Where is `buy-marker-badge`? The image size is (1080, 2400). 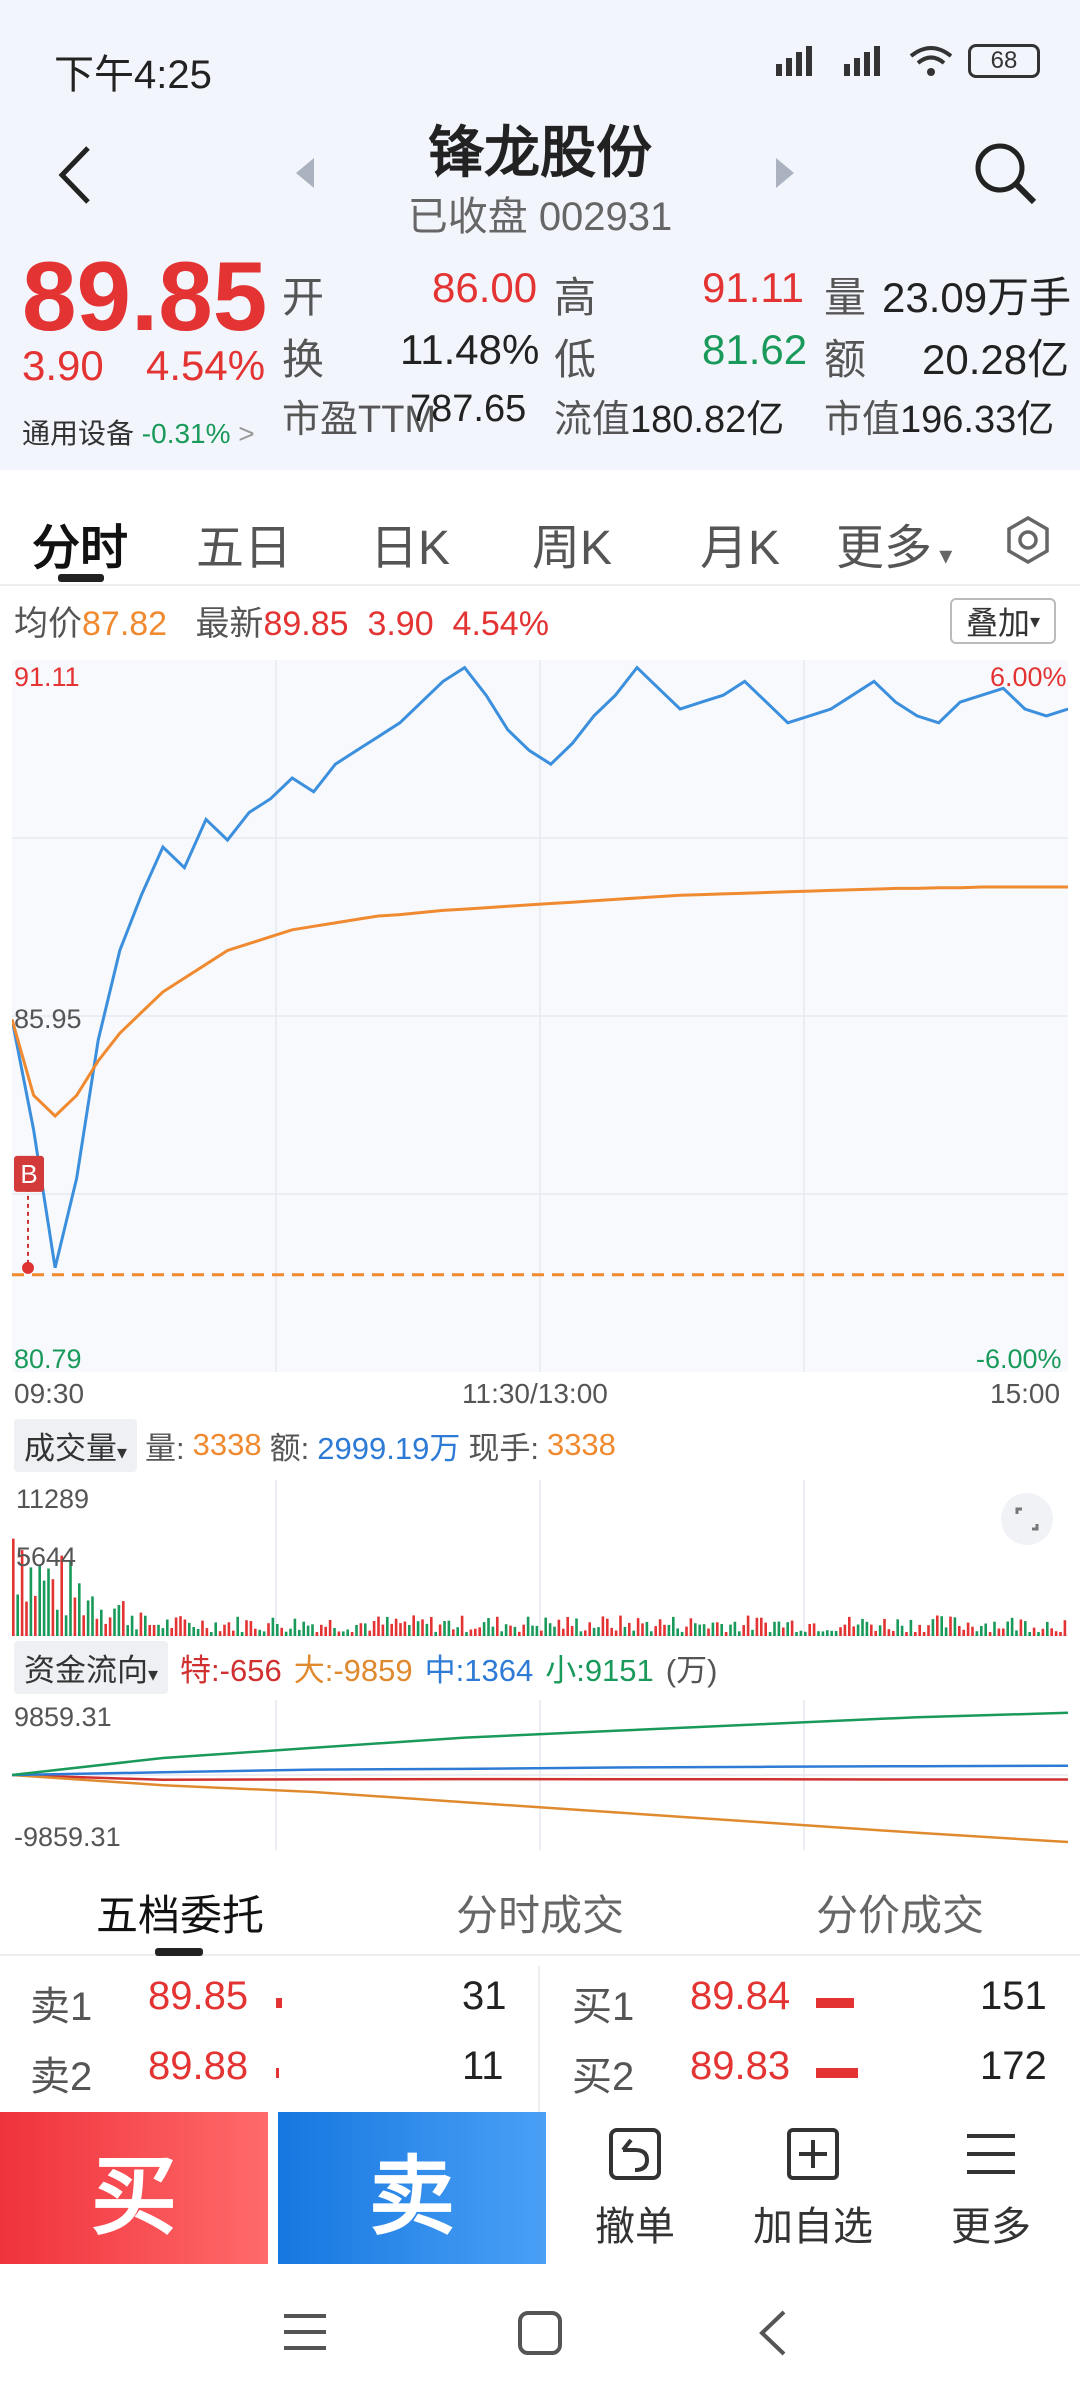
buy-marker-badge is located at coordinates (29, 1173).